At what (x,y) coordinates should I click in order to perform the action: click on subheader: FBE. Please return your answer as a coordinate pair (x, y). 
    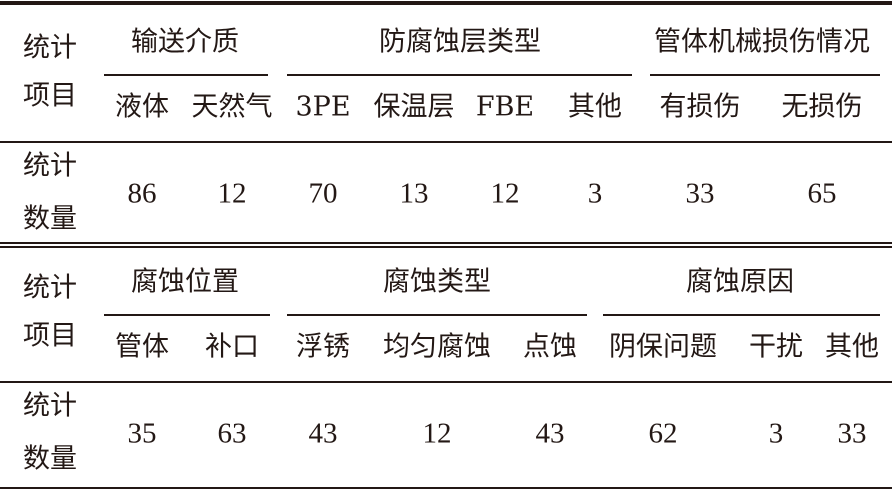
    Looking at the image, I should click on (505, 107).